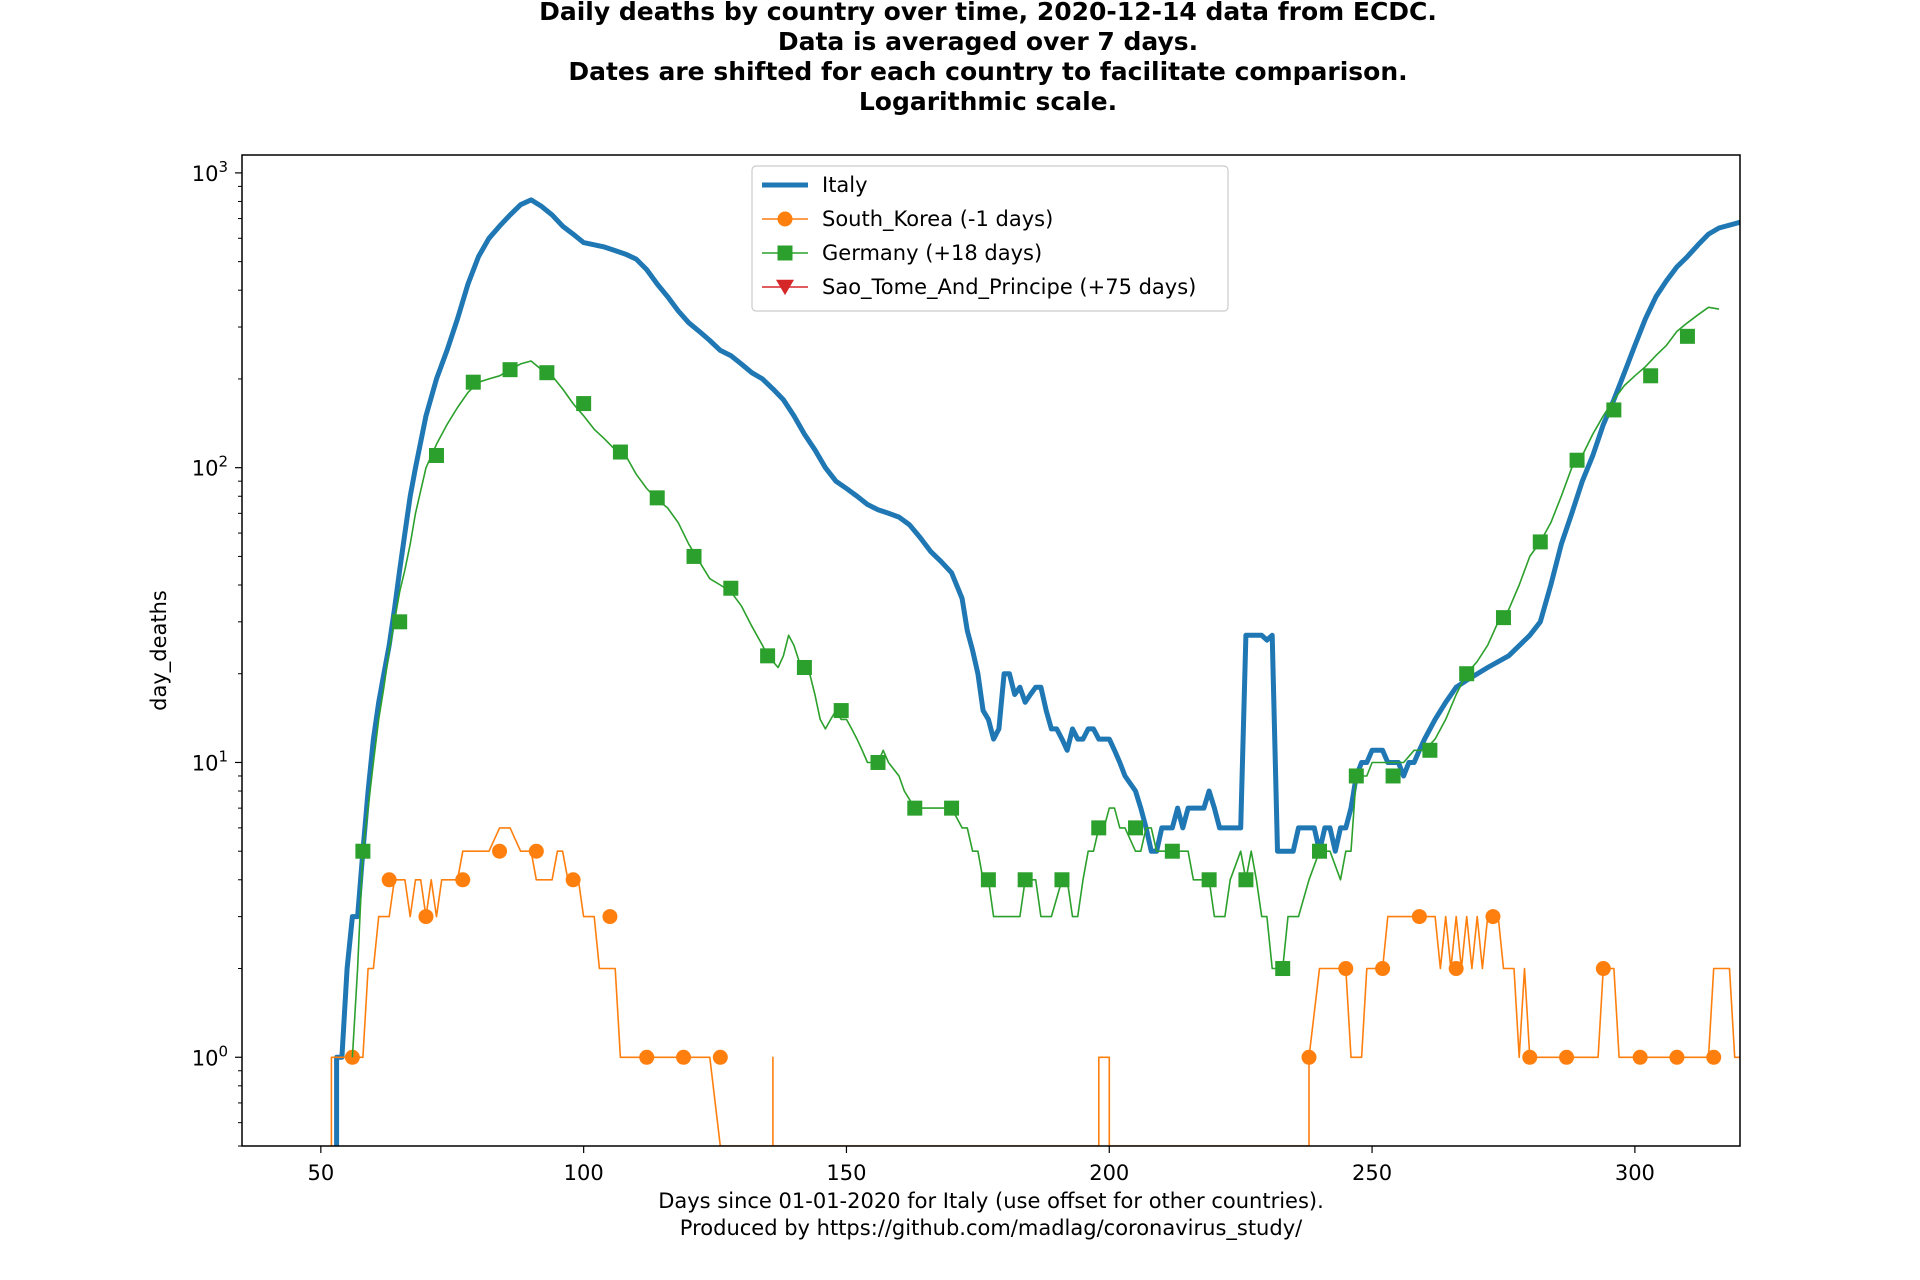  What do you see at coordinates (210, 1056) in the screenshot?
I see `y-tick-label: 10⁰` at bounding box center [210, 1056].